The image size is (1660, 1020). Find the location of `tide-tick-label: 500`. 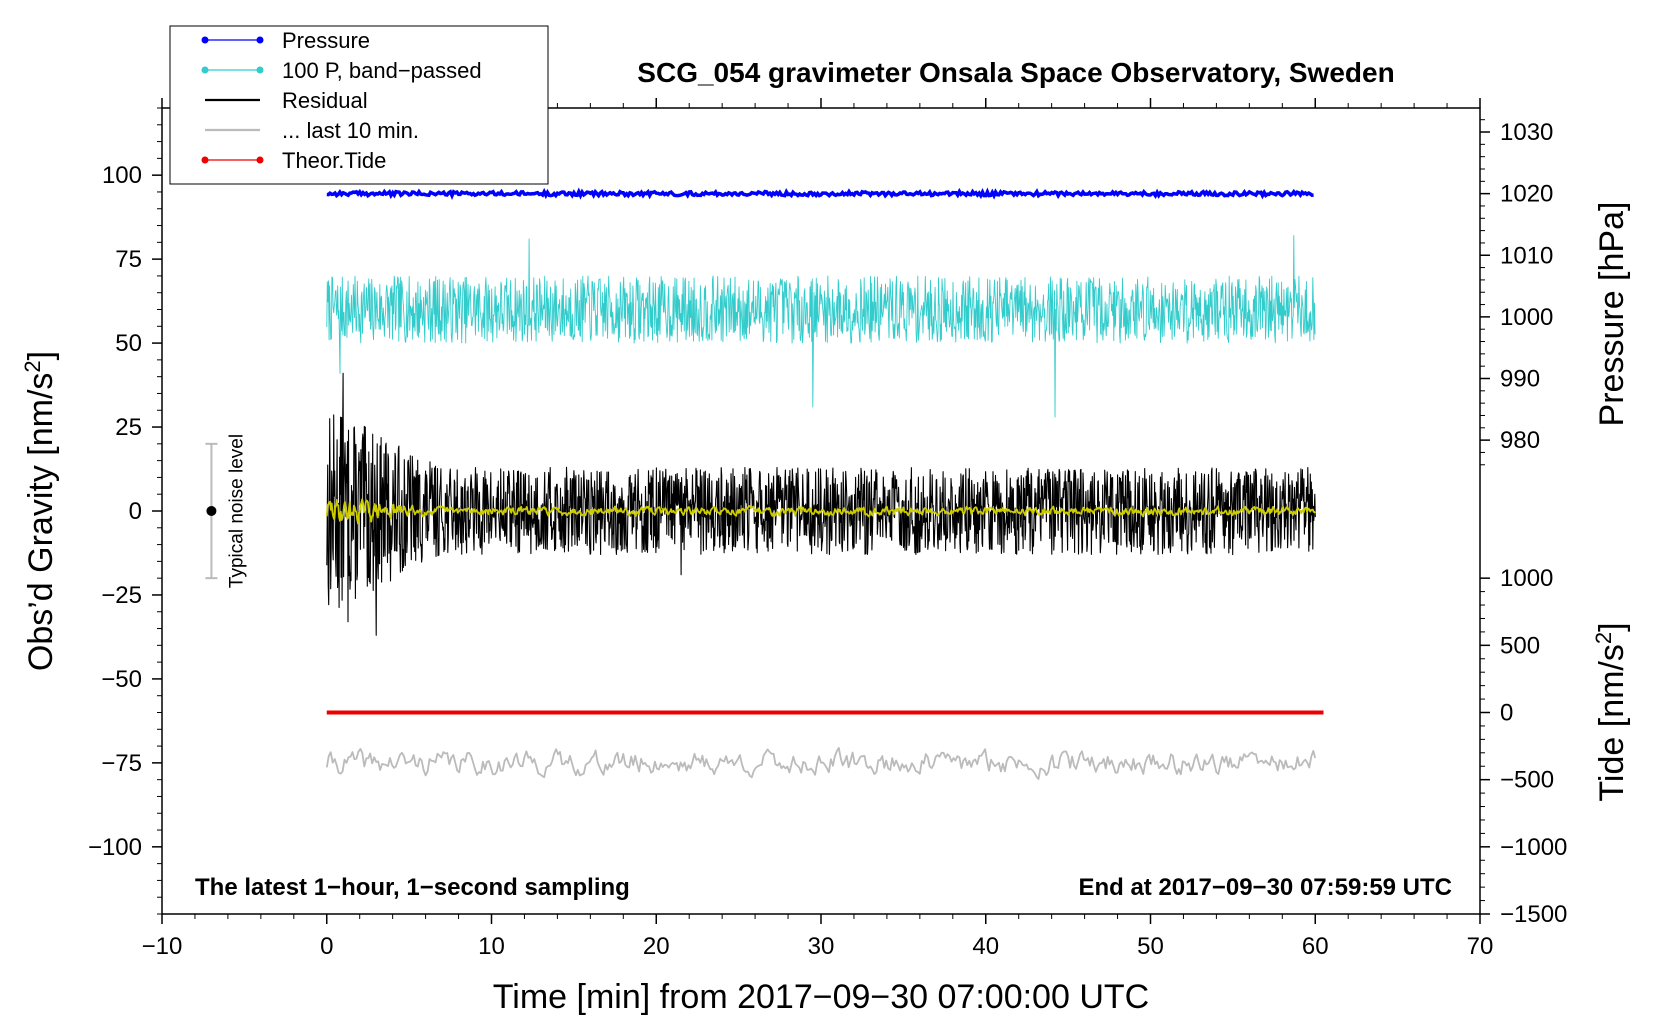

tide-tick-label: 500 is located at coordinates (1520, 645).